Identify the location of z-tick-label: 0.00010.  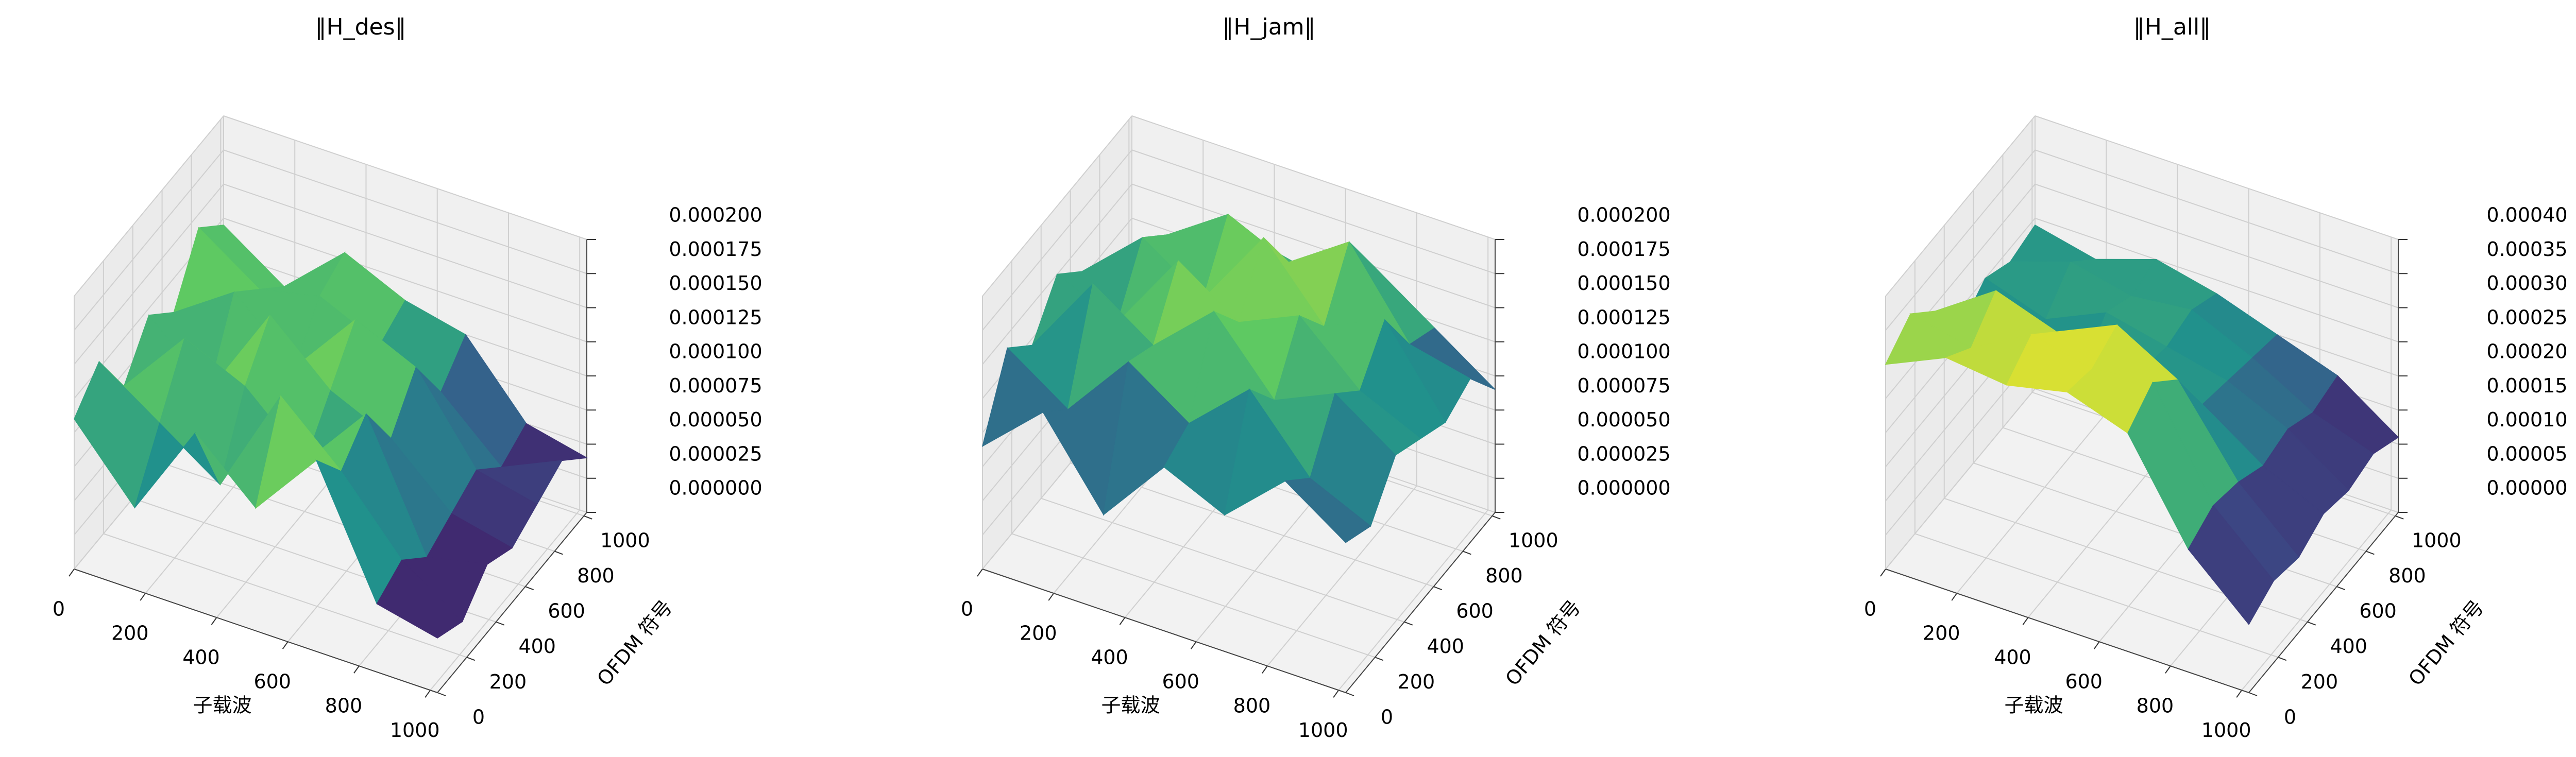
(2526, 419).